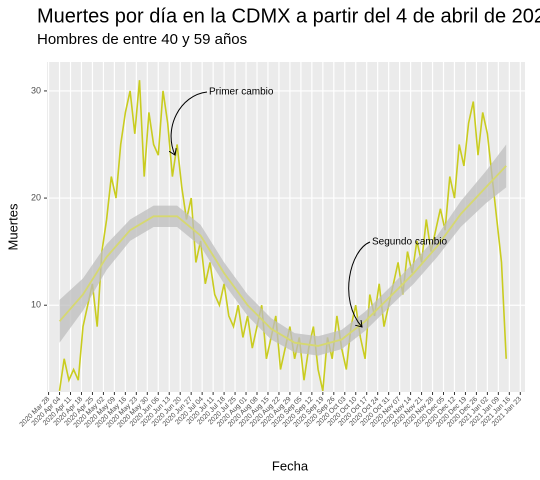 The width and height of the screenshot is (540, 480). Describe the element at coordinates (12, 226) in the screenshot. I see `y-axis-label: Muertes` at that location.